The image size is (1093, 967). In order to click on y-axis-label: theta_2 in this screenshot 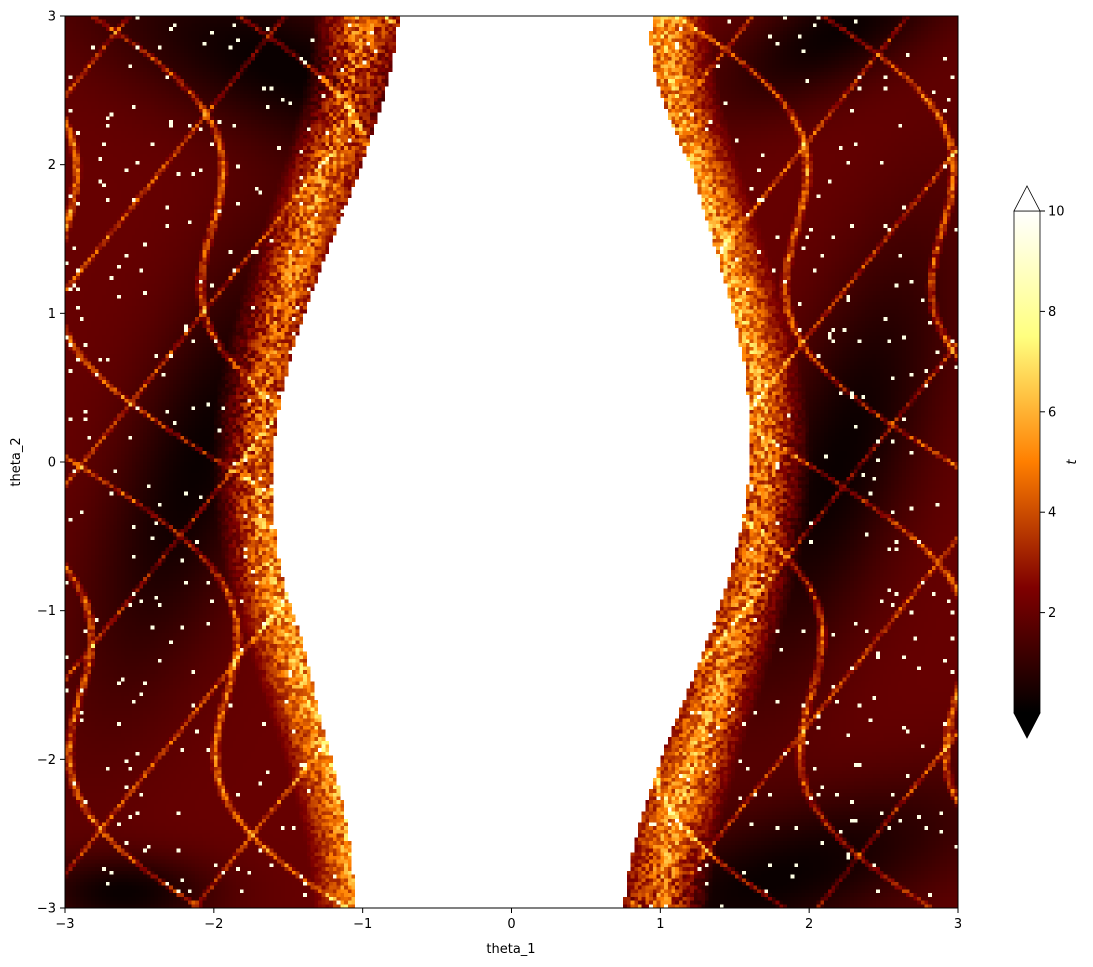, I will do `click(16, 461)`.